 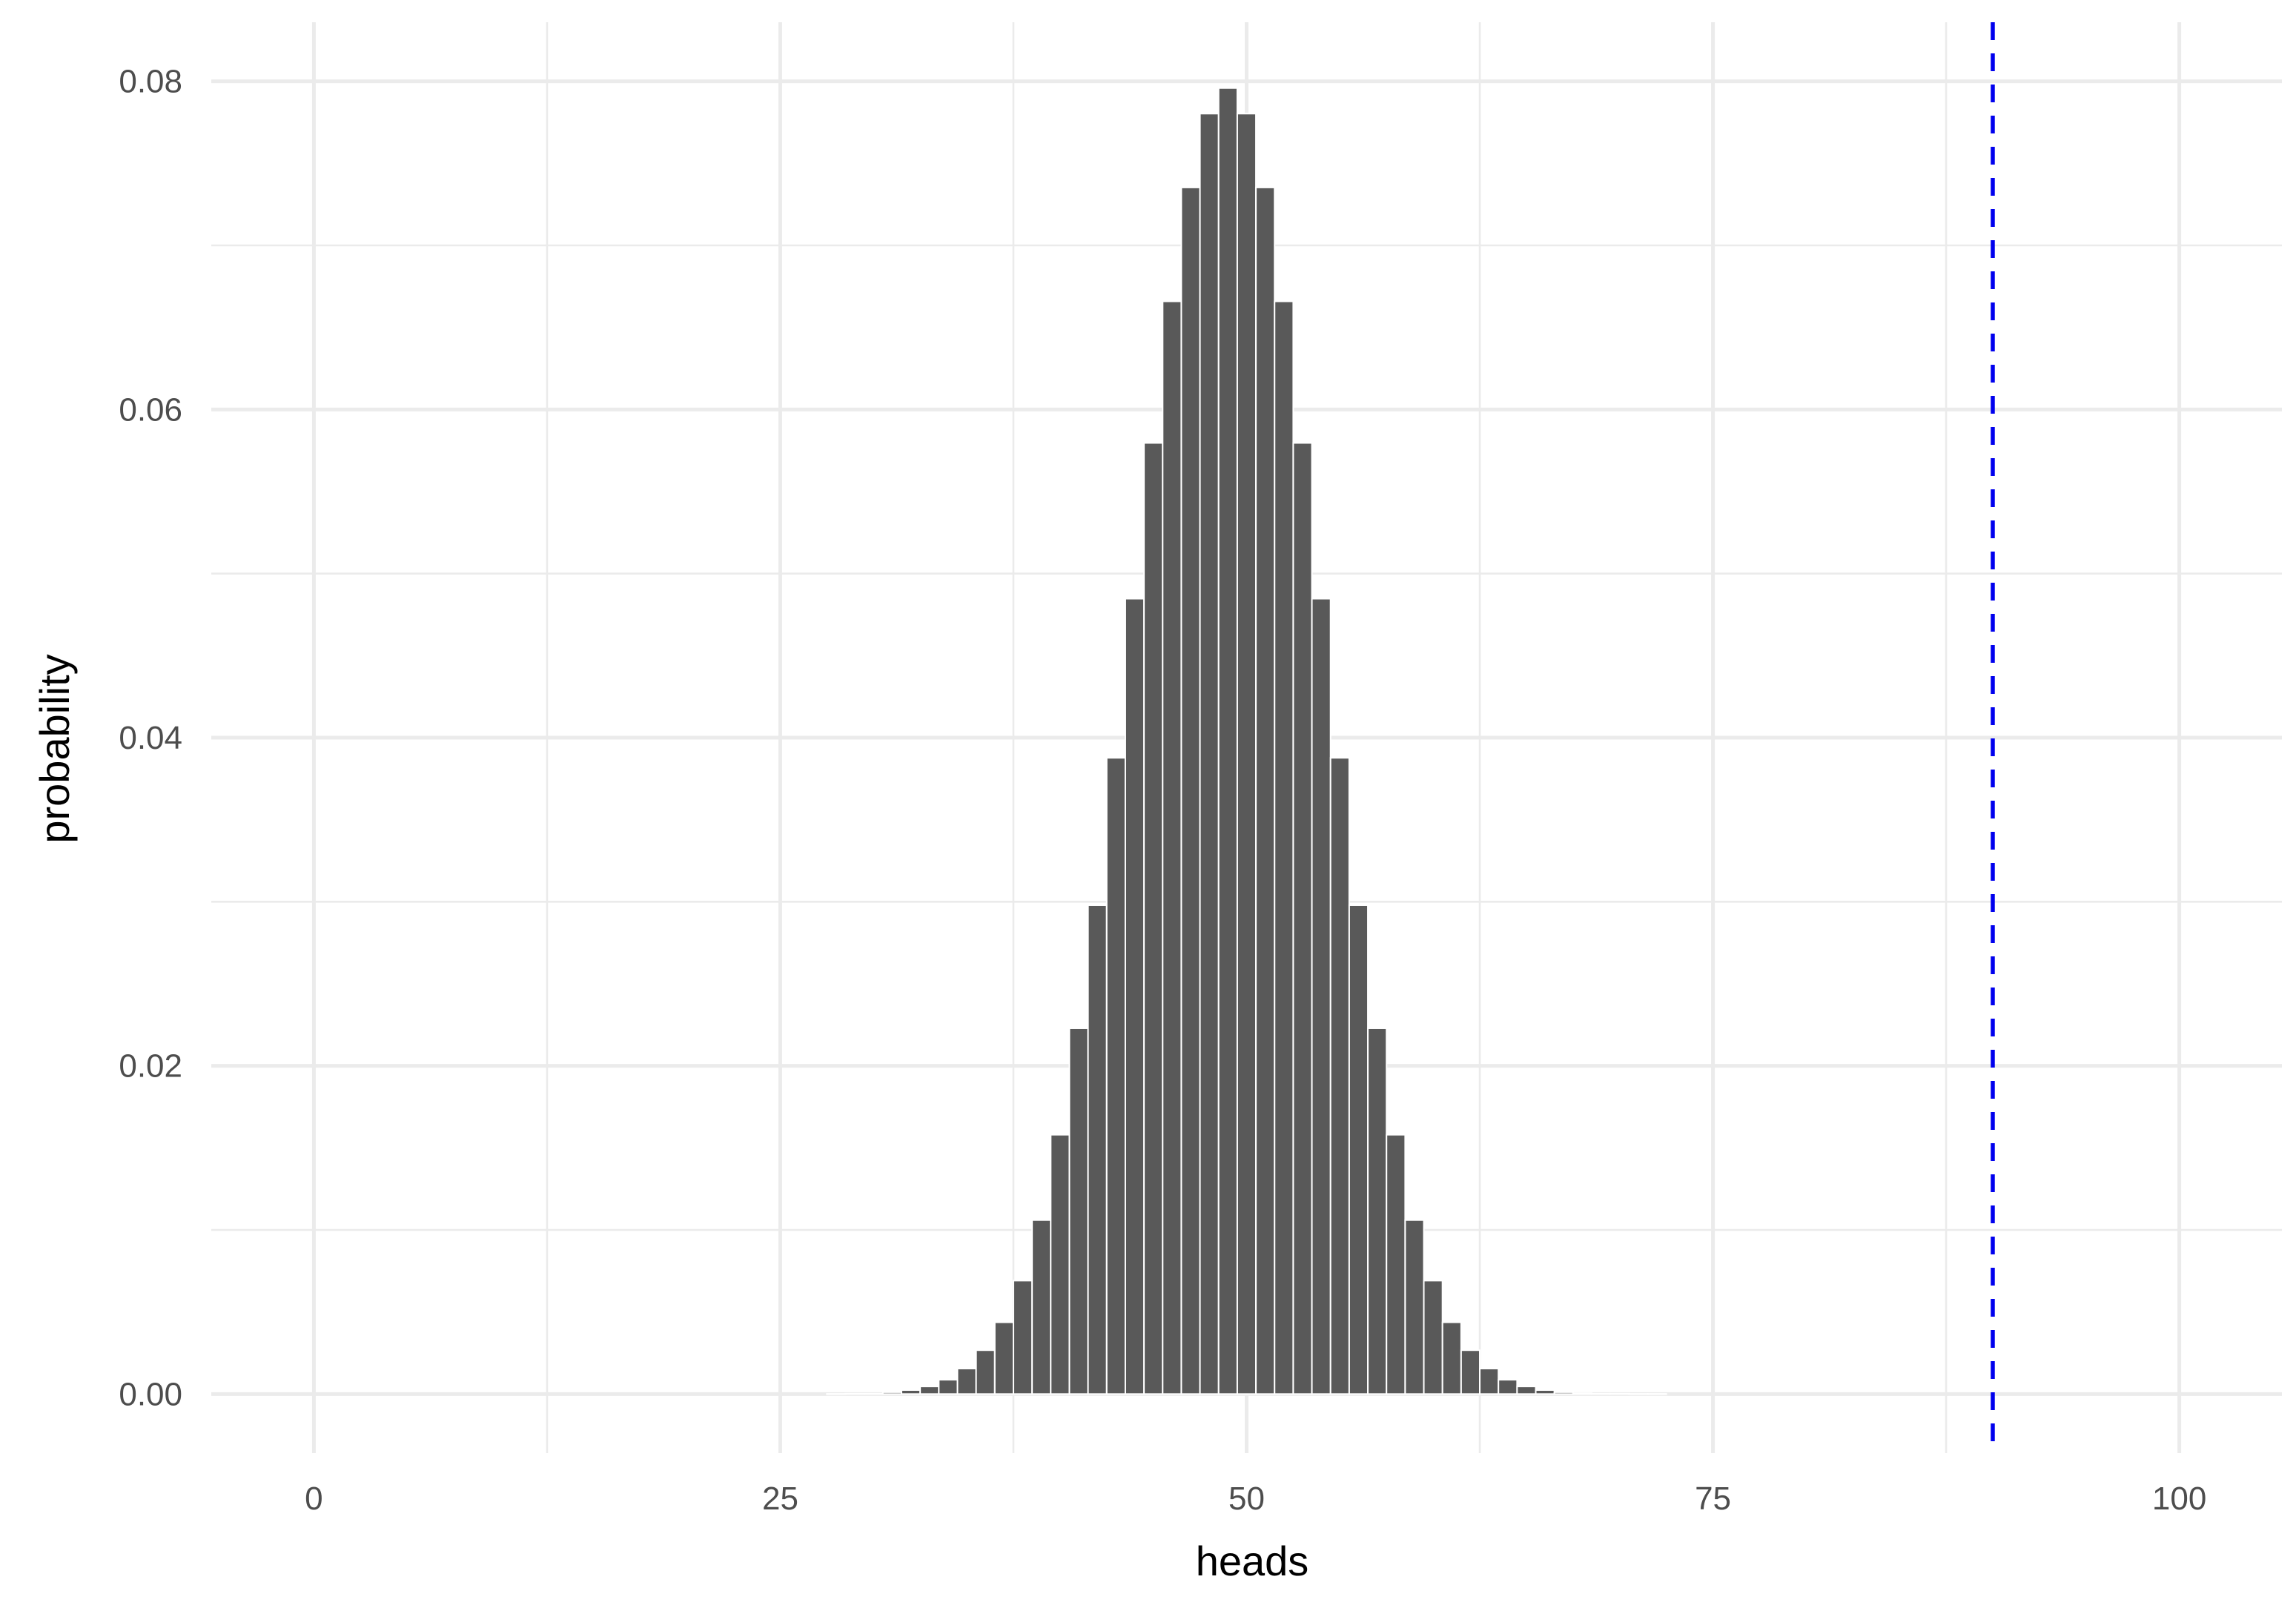 I want to click on x-tick-label: 75, so click(x=1713, y=1499).